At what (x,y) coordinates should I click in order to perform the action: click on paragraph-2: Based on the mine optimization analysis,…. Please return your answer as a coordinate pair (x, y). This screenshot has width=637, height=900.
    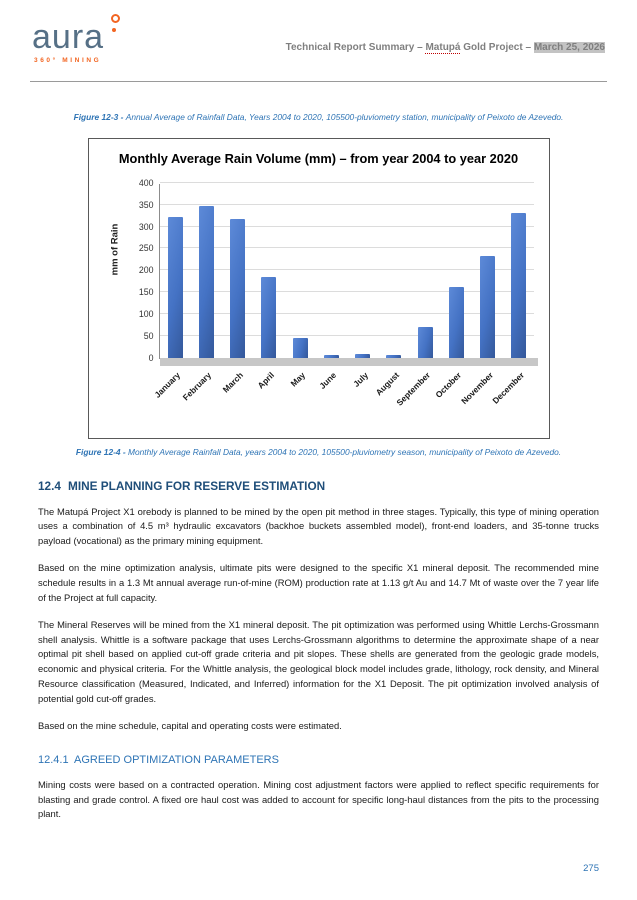
    Looking at the image, I should click on (318, 582).